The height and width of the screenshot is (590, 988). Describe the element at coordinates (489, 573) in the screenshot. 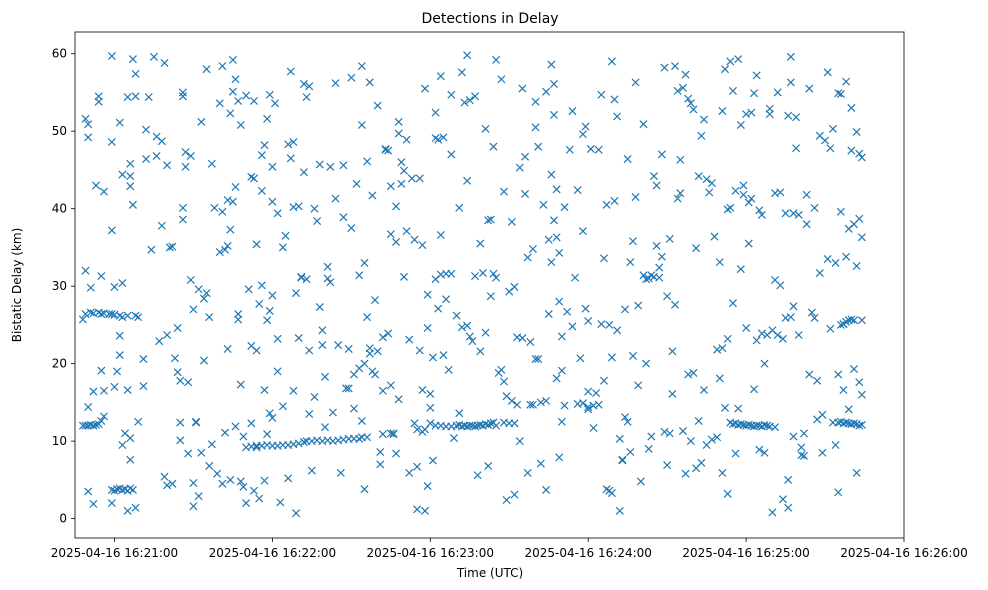

I see `x-axis-label: Time (UTC)` at that location.